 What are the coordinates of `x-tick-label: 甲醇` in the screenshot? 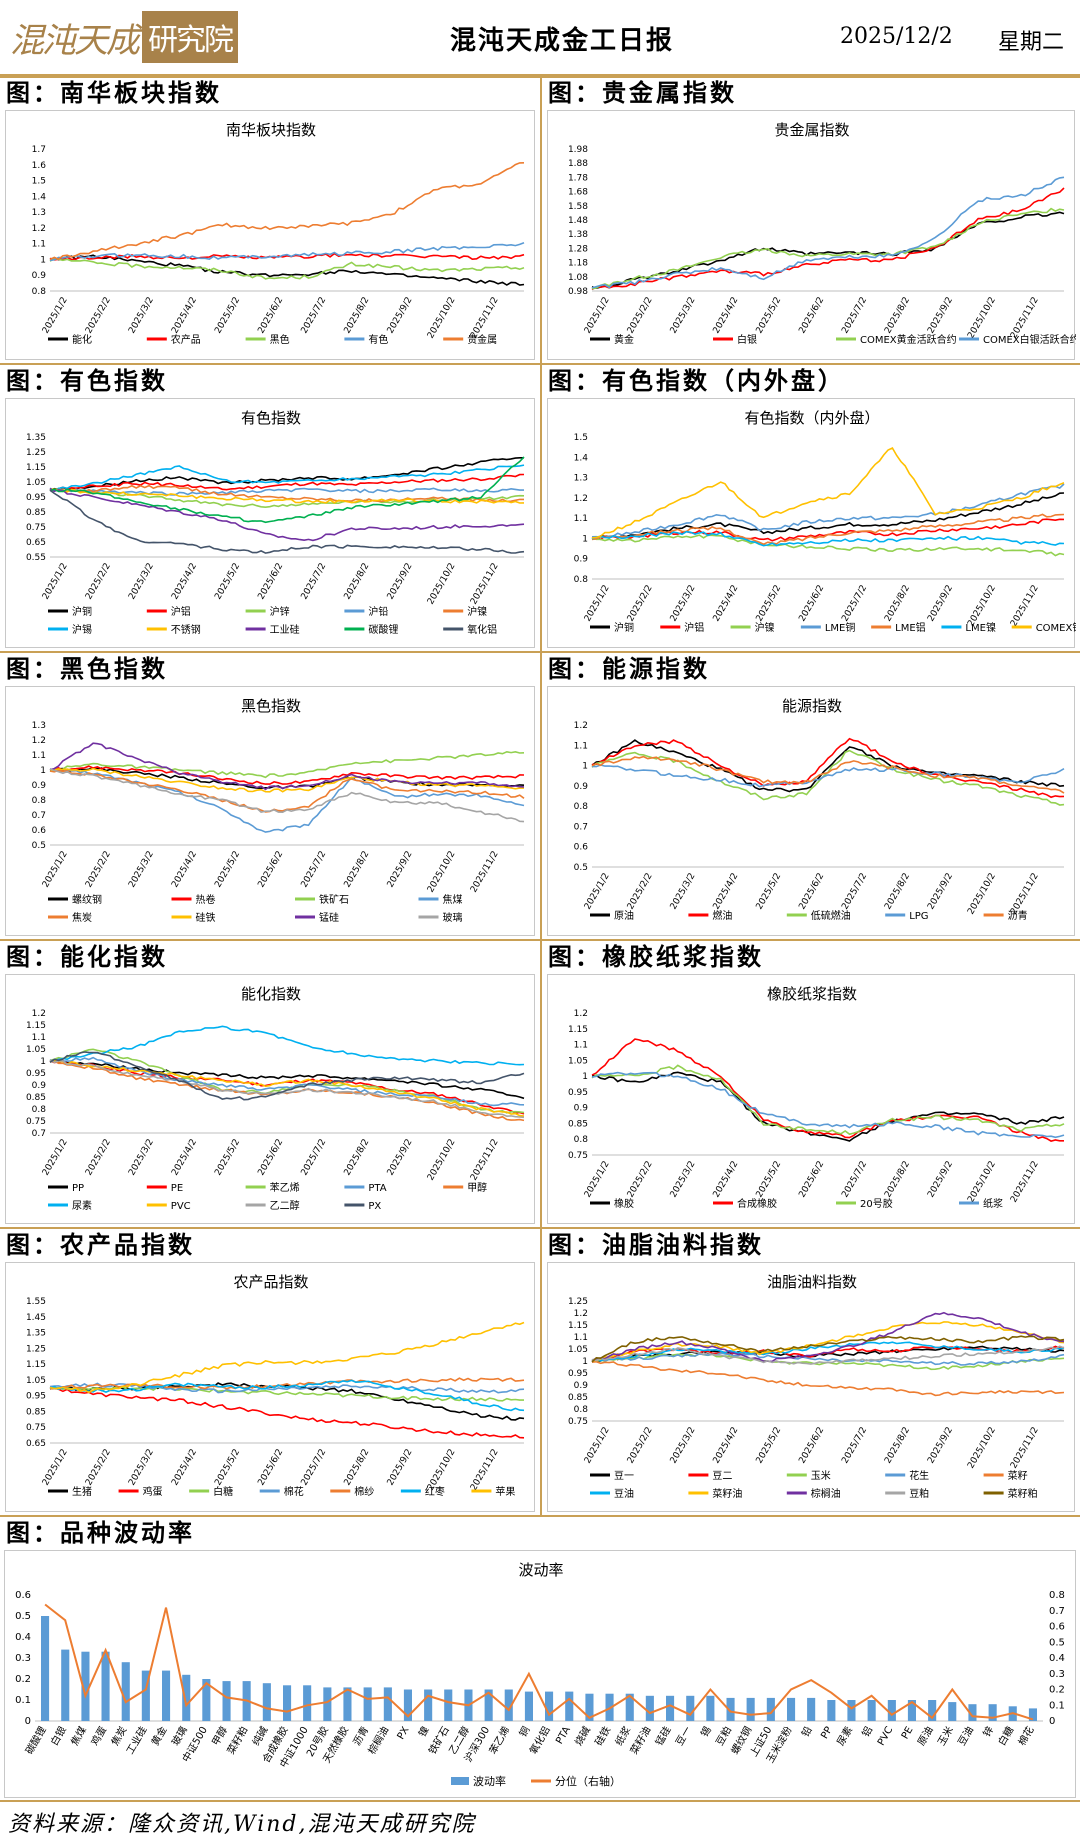 It's located at (219, 1736).